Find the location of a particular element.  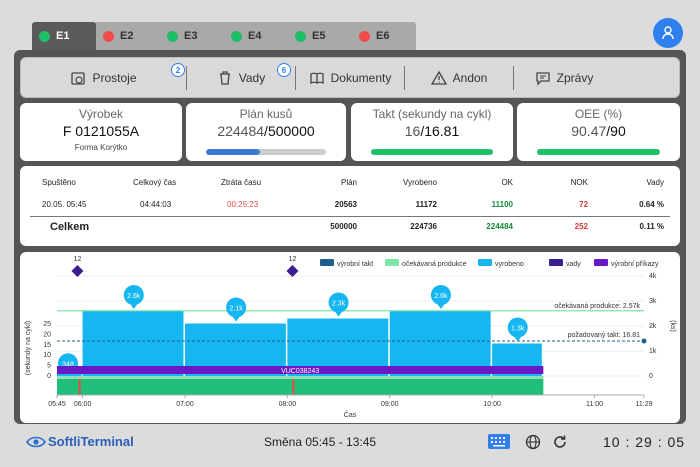

cell: 20563 is located at coordinates (345, 204).